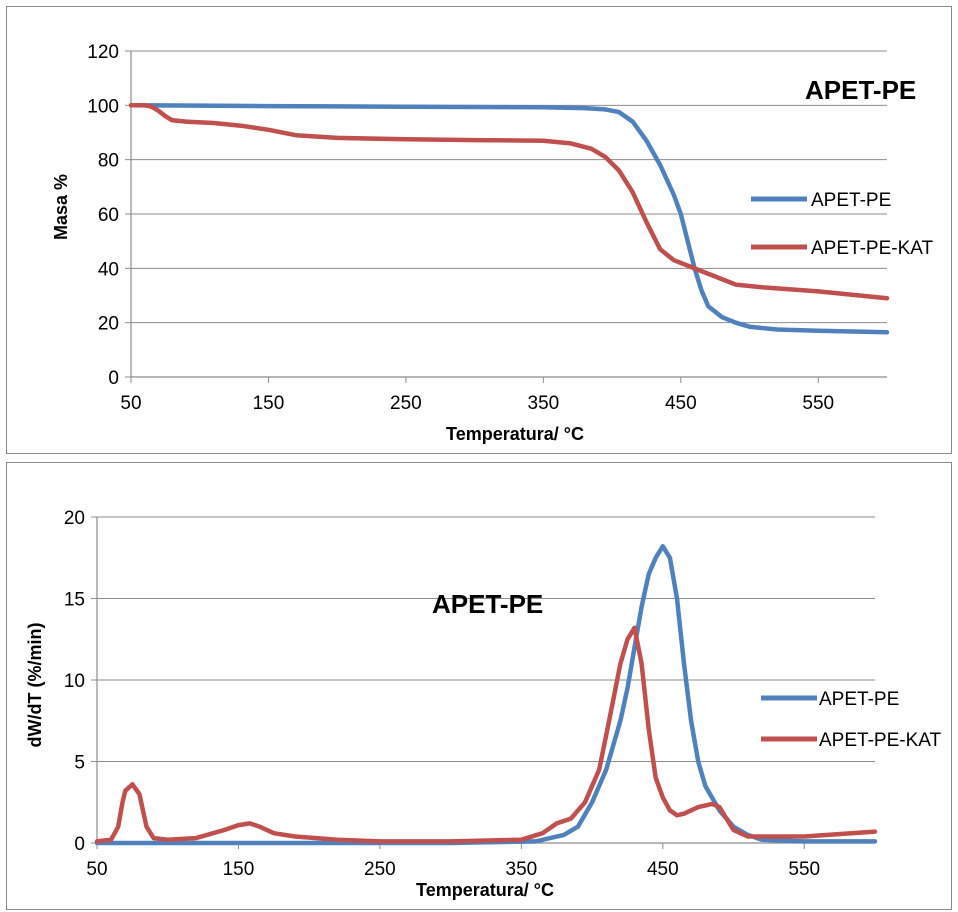 The width and height of the screenshot is (958, 912). Describe the element at coordinates (487, 604) in the screenshot. I see `derivative-chart-annotation: APET-PE` at that location.